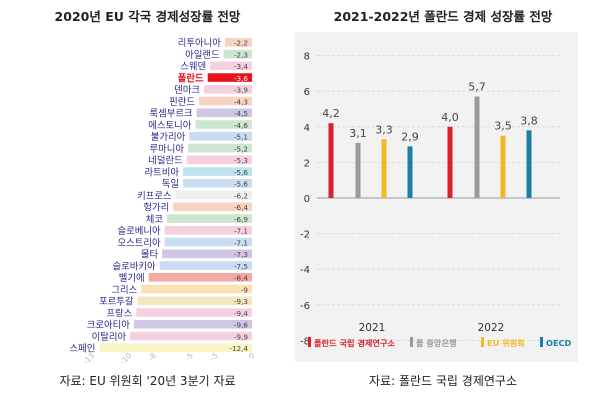 The height and width of the screenshot is (400, 591). What do you see at coordinates (109, 337) in the screenshot?
I see `country-label: 이탈리아` at bounding box center [109, 337].